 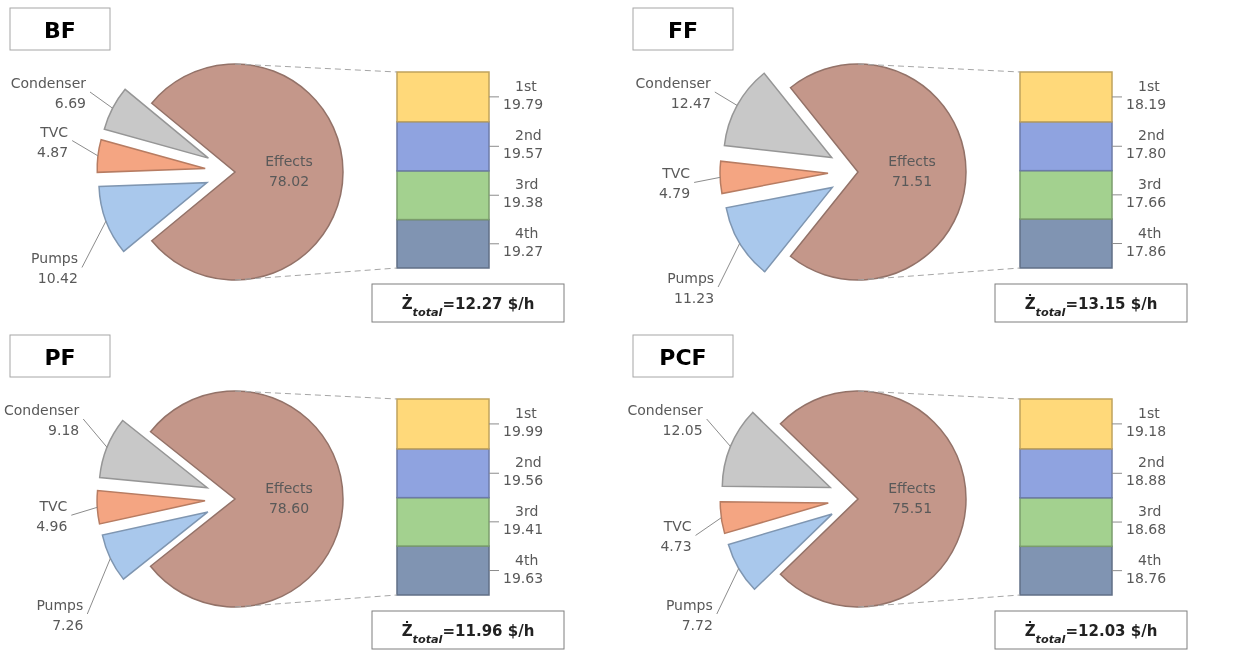 What do you see at coordinates (68, 625) in the screenshot?
I see `data-label: 7.26` at bounding box center [68, 625].